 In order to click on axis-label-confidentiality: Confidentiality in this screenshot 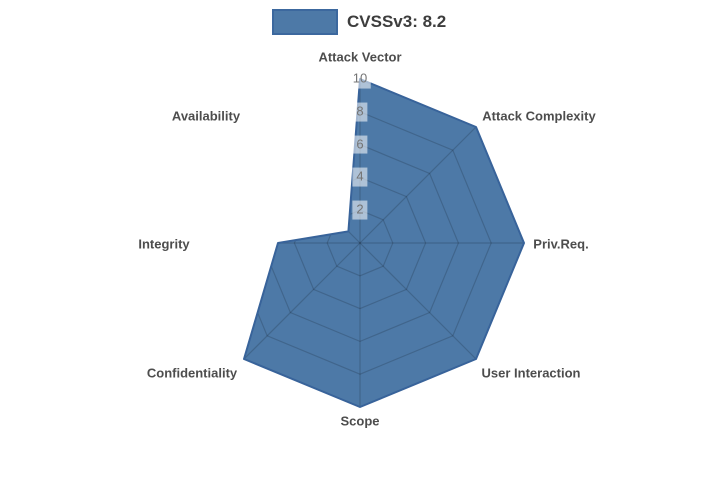, I will do `click(192, 373)`.